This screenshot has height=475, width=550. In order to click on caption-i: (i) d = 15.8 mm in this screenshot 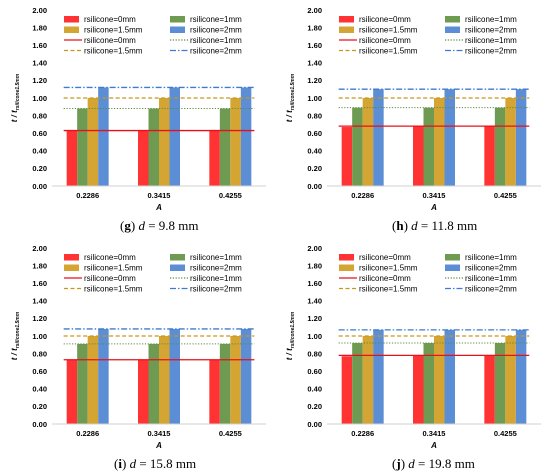, I will do `click(155, 463)`.